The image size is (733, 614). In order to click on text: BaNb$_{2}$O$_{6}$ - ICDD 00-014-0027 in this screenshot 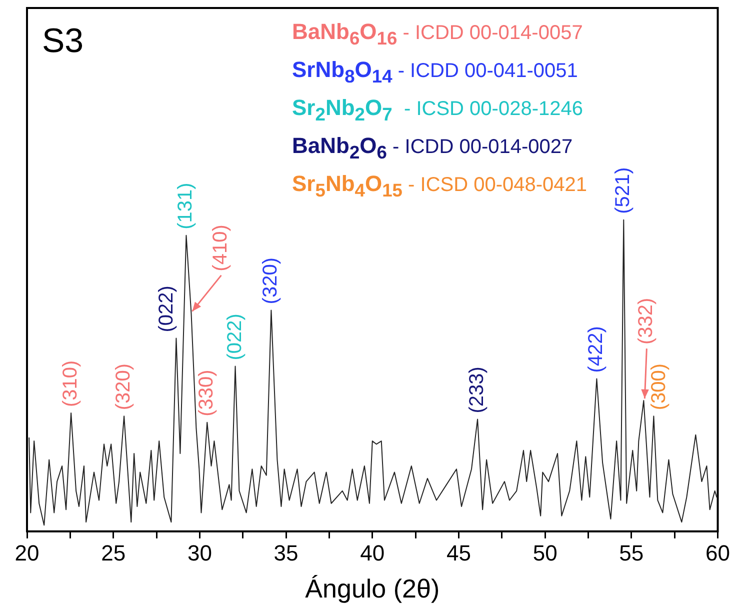, I will do `click(432, 147)`.